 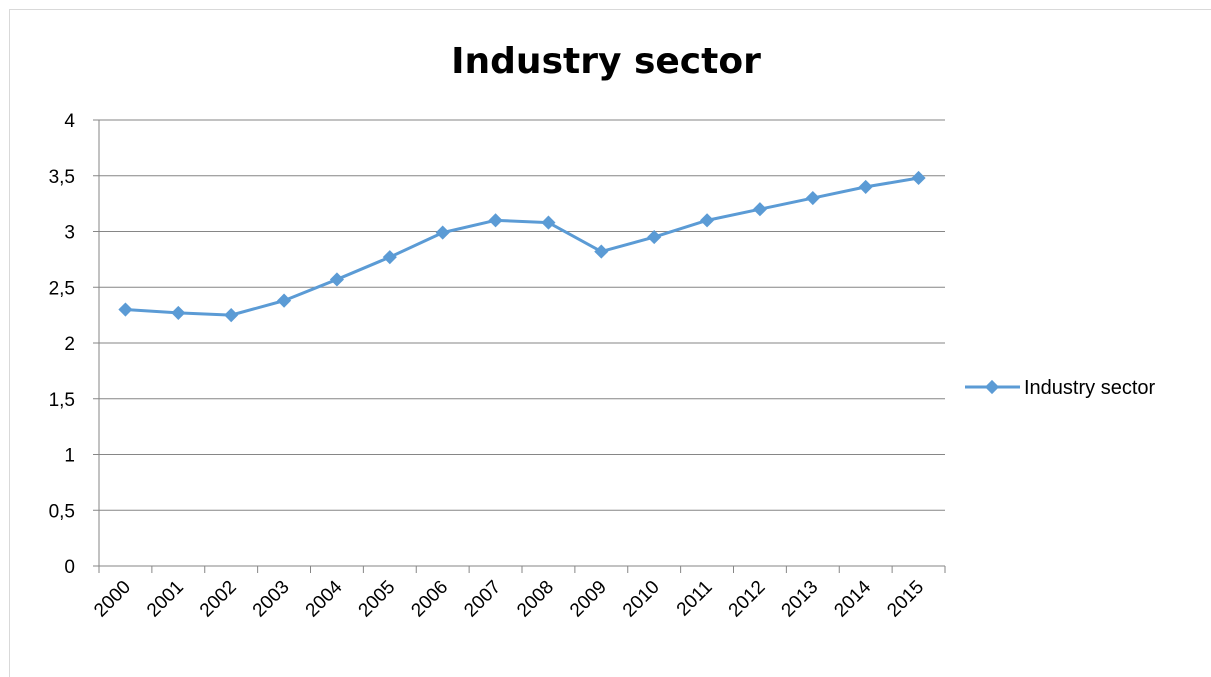 What do you see at coordinates (218, 599) in the screenshot?
I see `x-tick-label: 2002` at bounding box center [218, 599].